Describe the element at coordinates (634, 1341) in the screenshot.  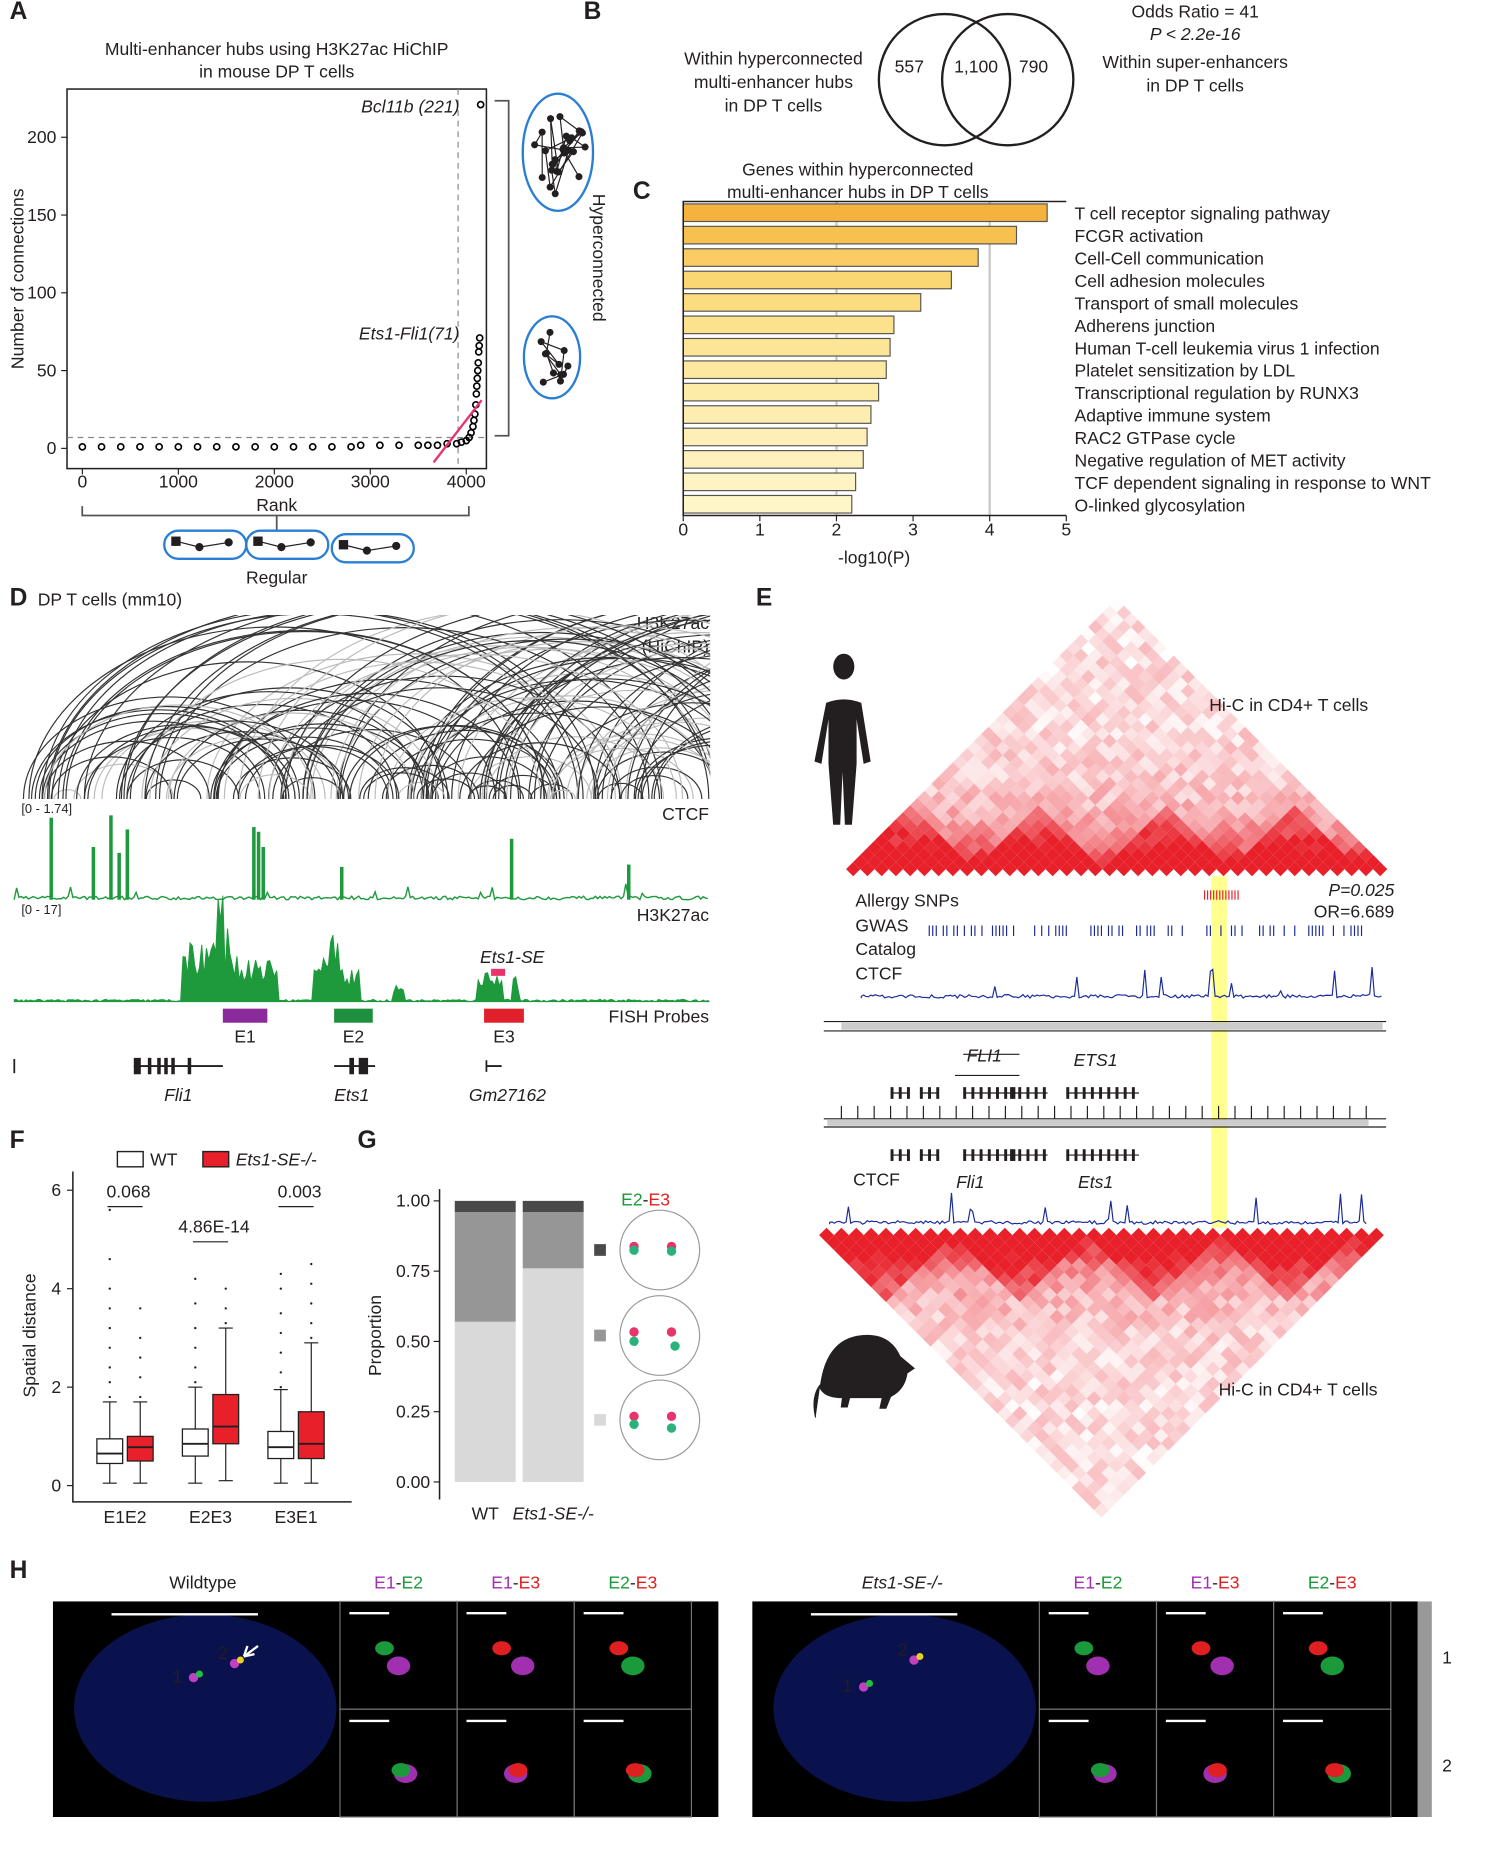
I see `probe-dot` at that location.